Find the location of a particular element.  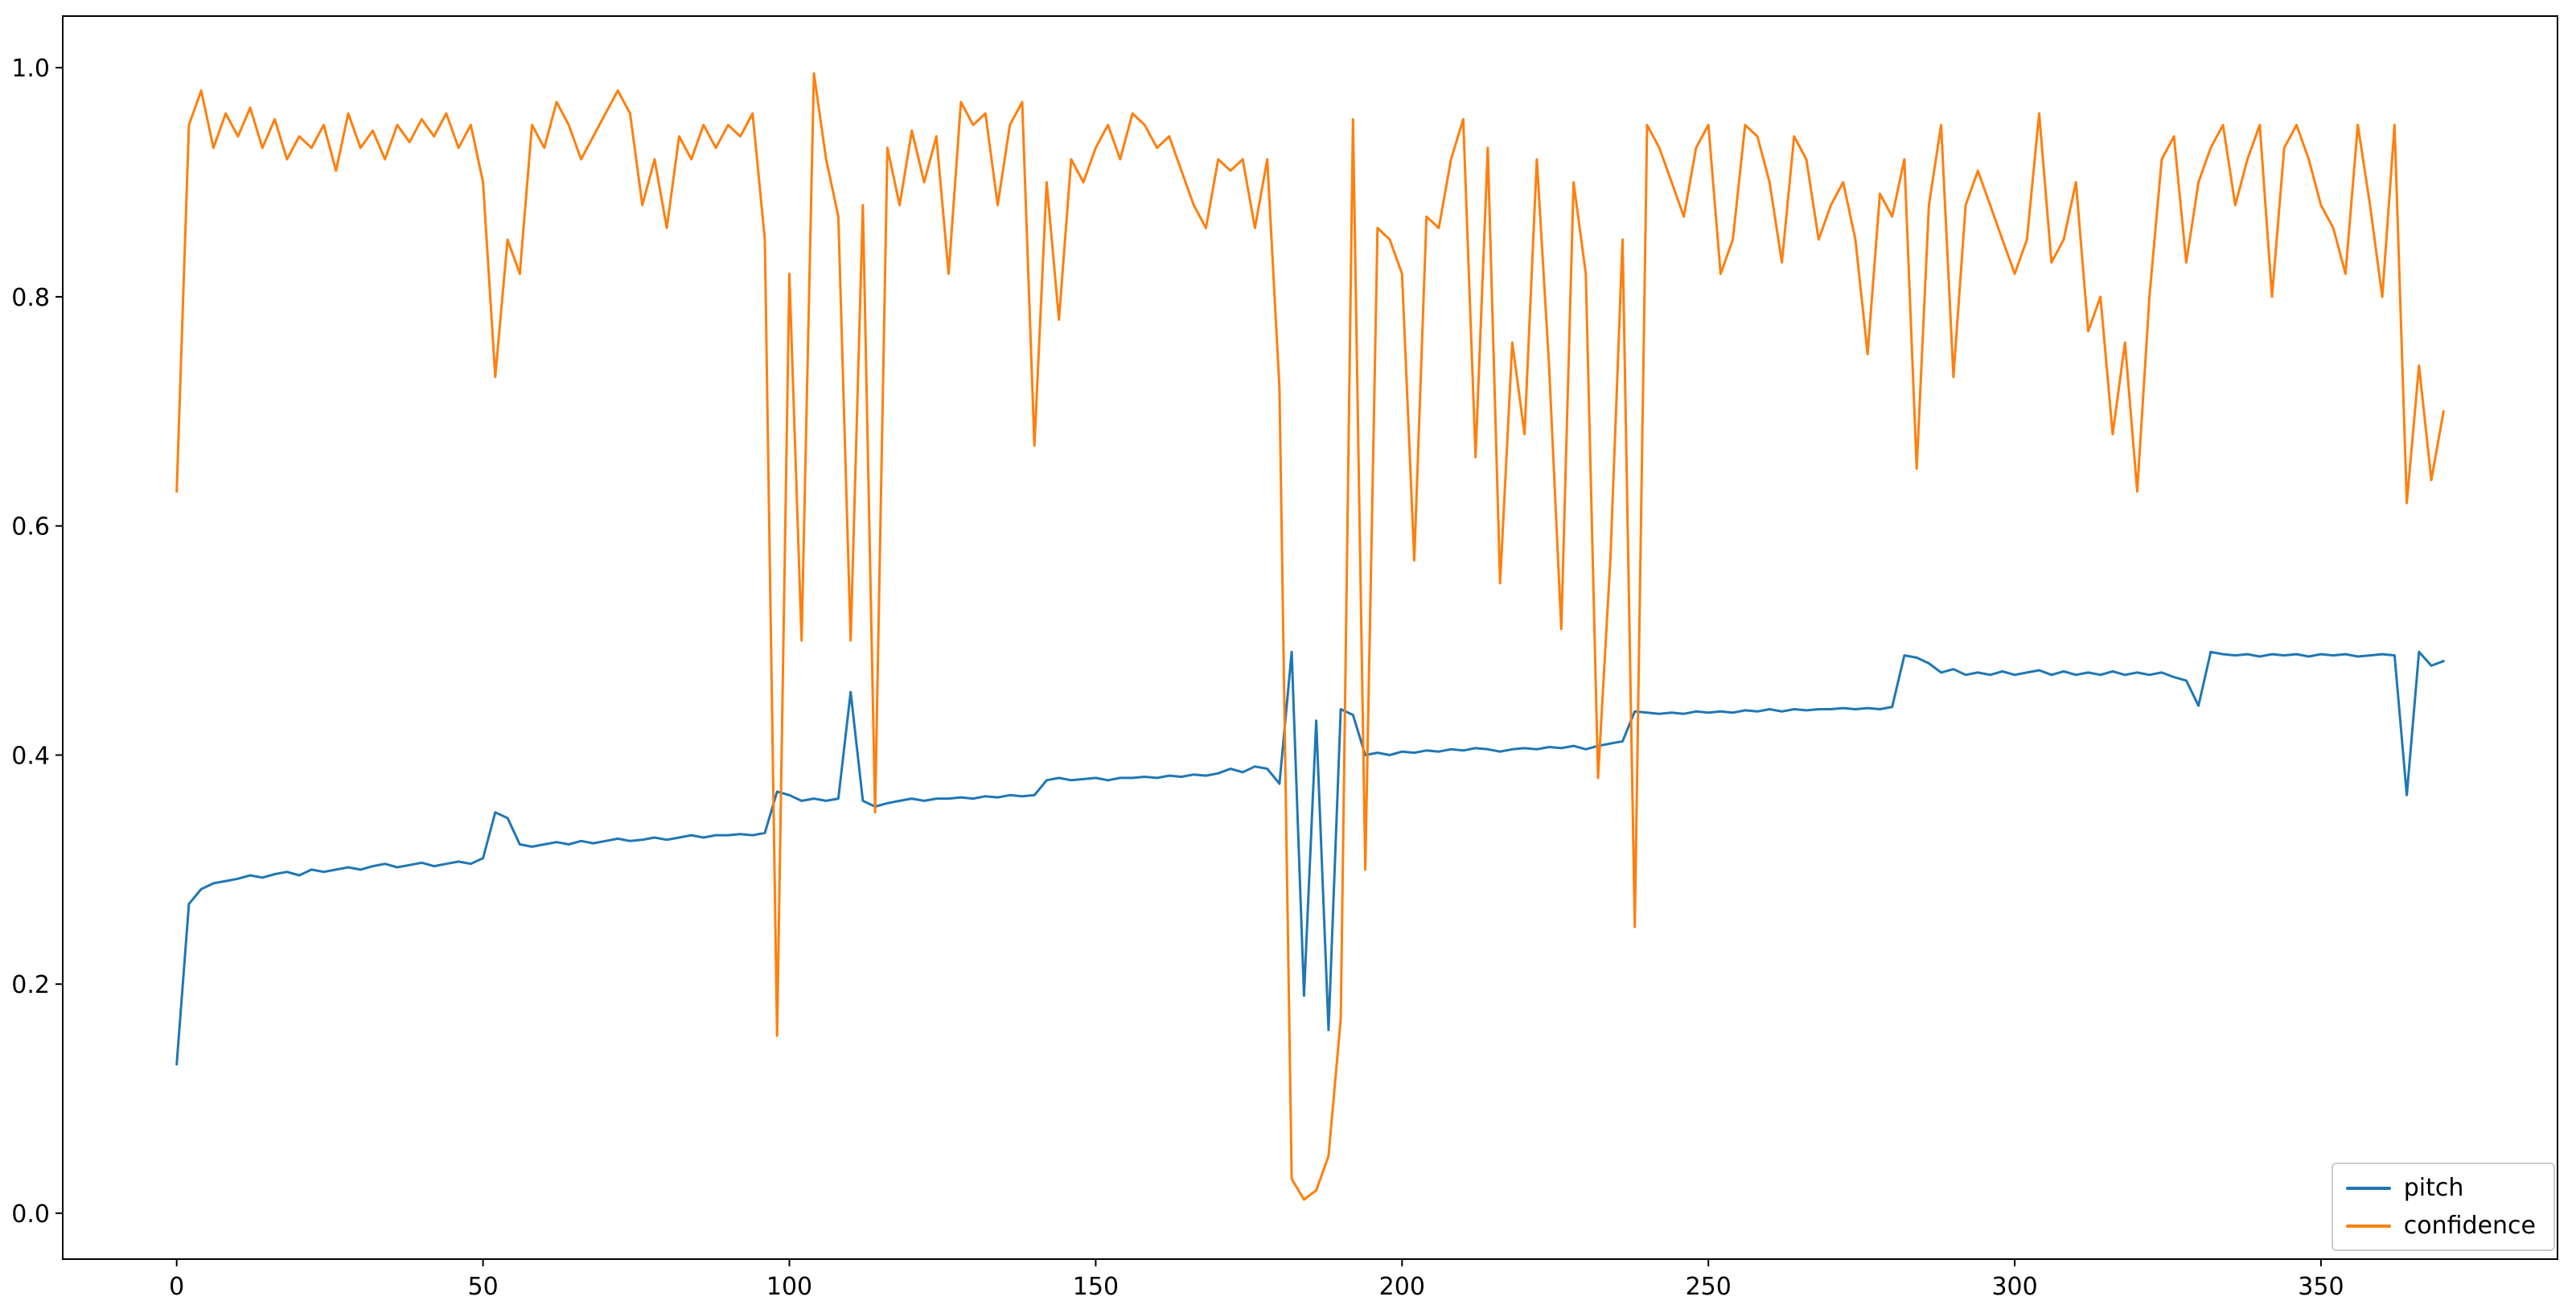

y-tick-label: 0.6 is located at coordinates (30, 527).